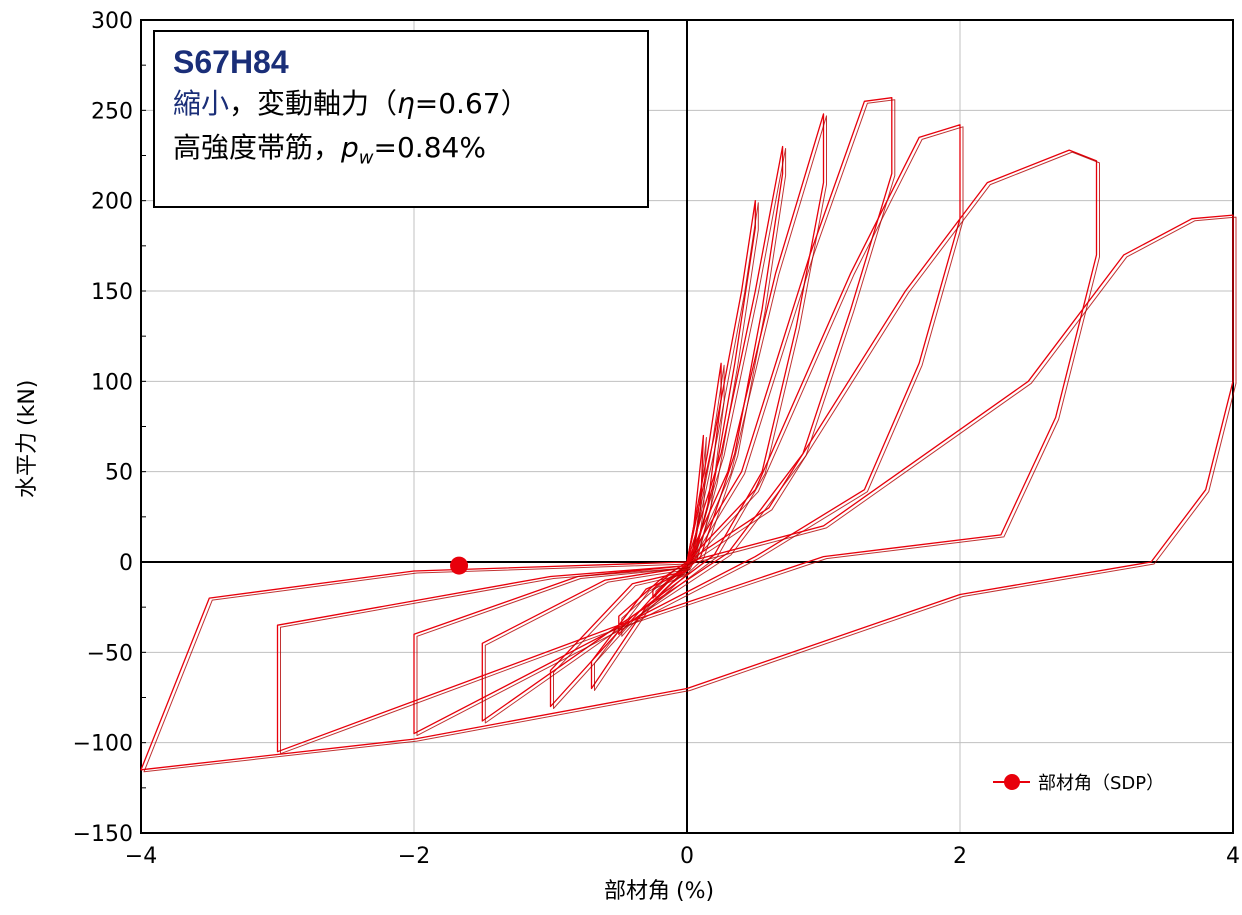 This screenshot has height=915, width=1242. What do you see at coordinates (141, 856) in the screenshot?
I see `x-tick-label: −4` at bounding box center [141, 856].